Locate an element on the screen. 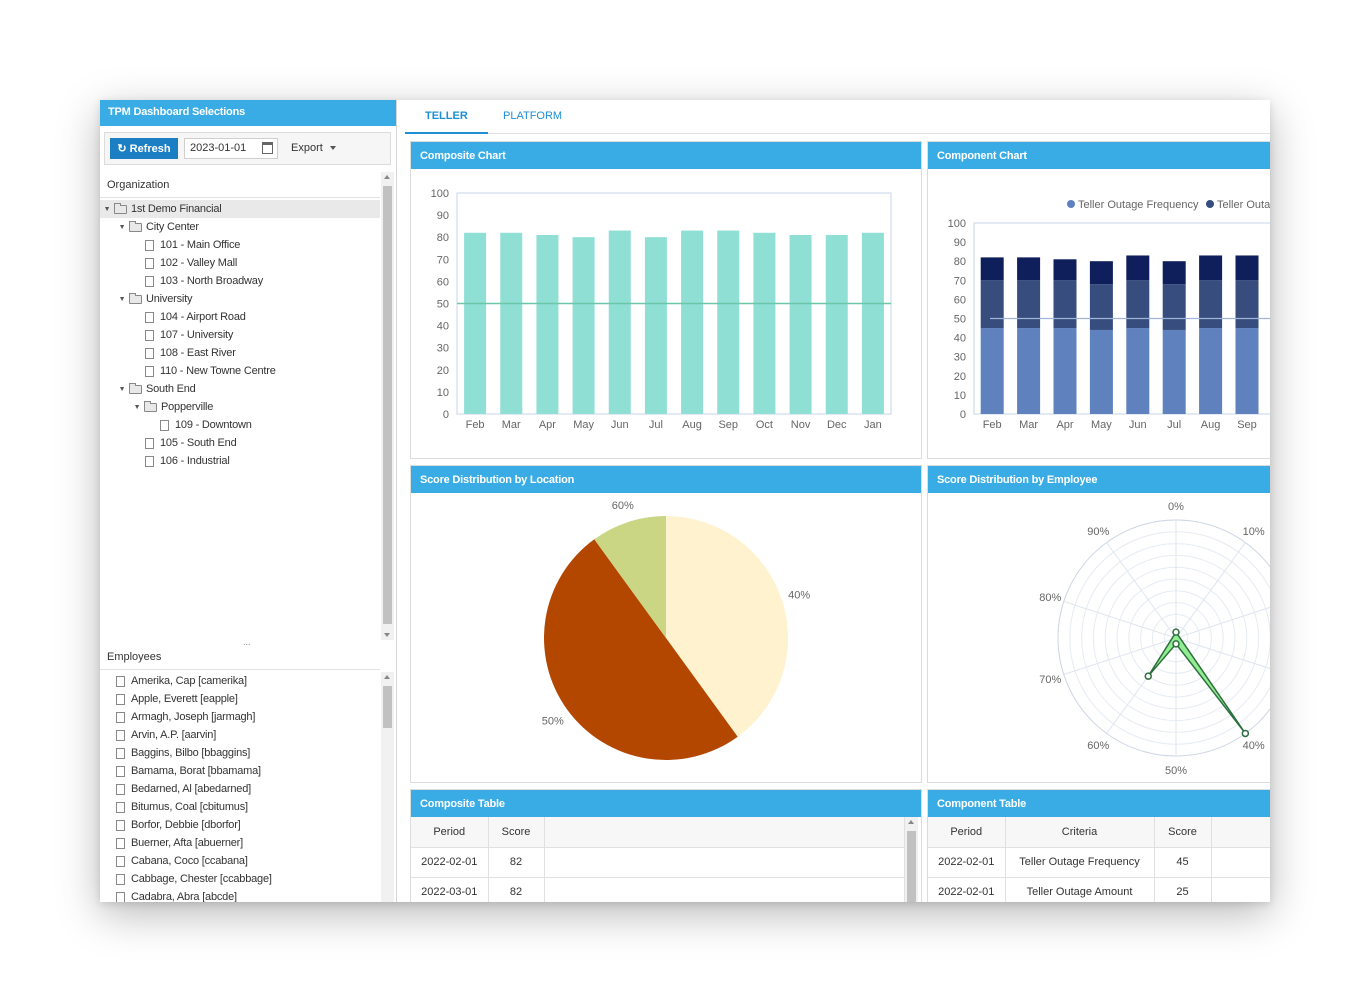  scroll-down-icon is located at coordinates (387, 635).